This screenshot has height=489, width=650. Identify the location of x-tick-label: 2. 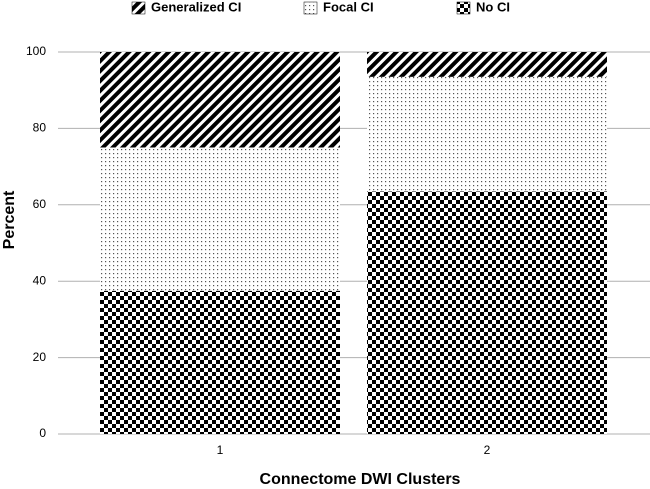
(487, 450).